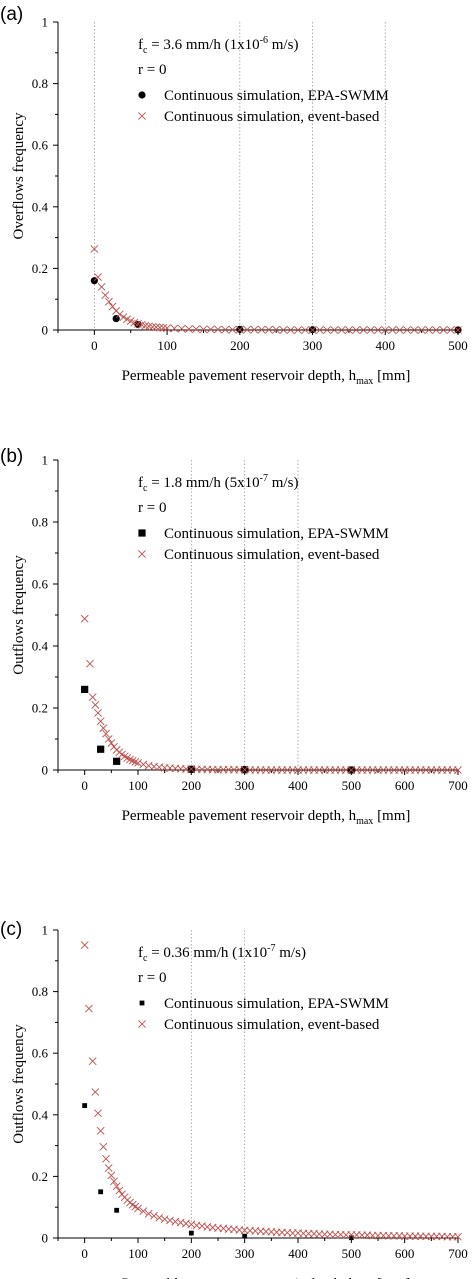  Describe the element at coordinates (218, 45) in the screenshot. I see `fc-annotation: fc = 3.6 mm/h (1x10-6 m/s)` at that location.